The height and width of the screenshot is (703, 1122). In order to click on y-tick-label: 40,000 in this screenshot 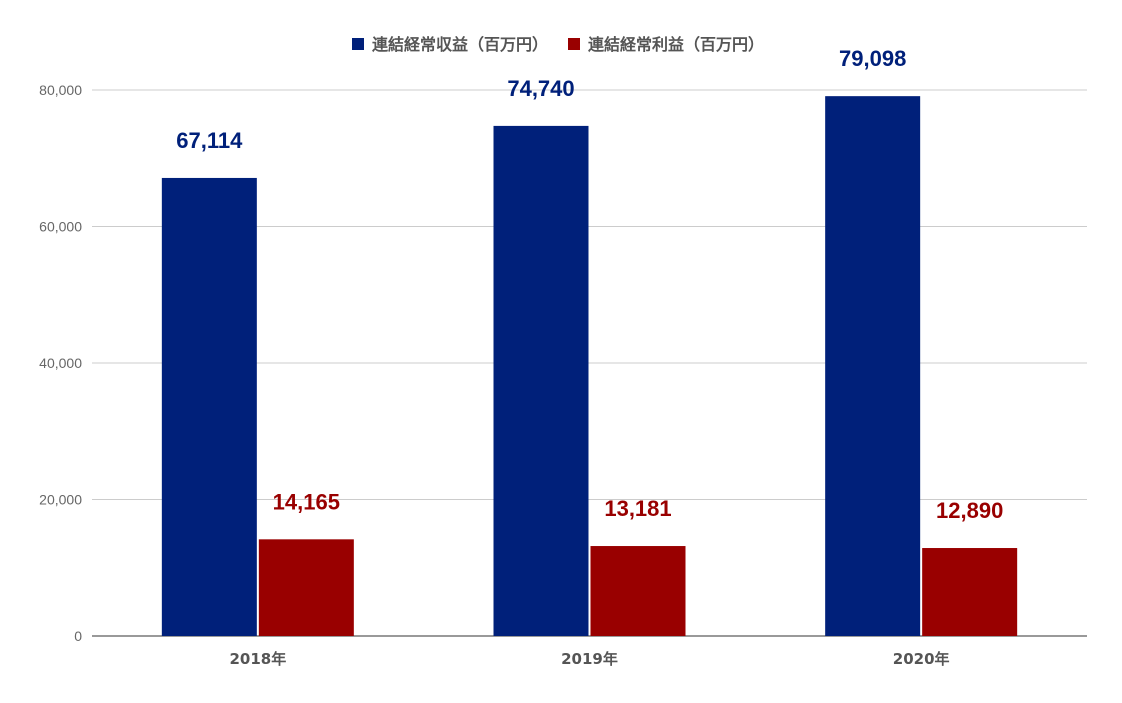, I will do `click(60, 363)`.